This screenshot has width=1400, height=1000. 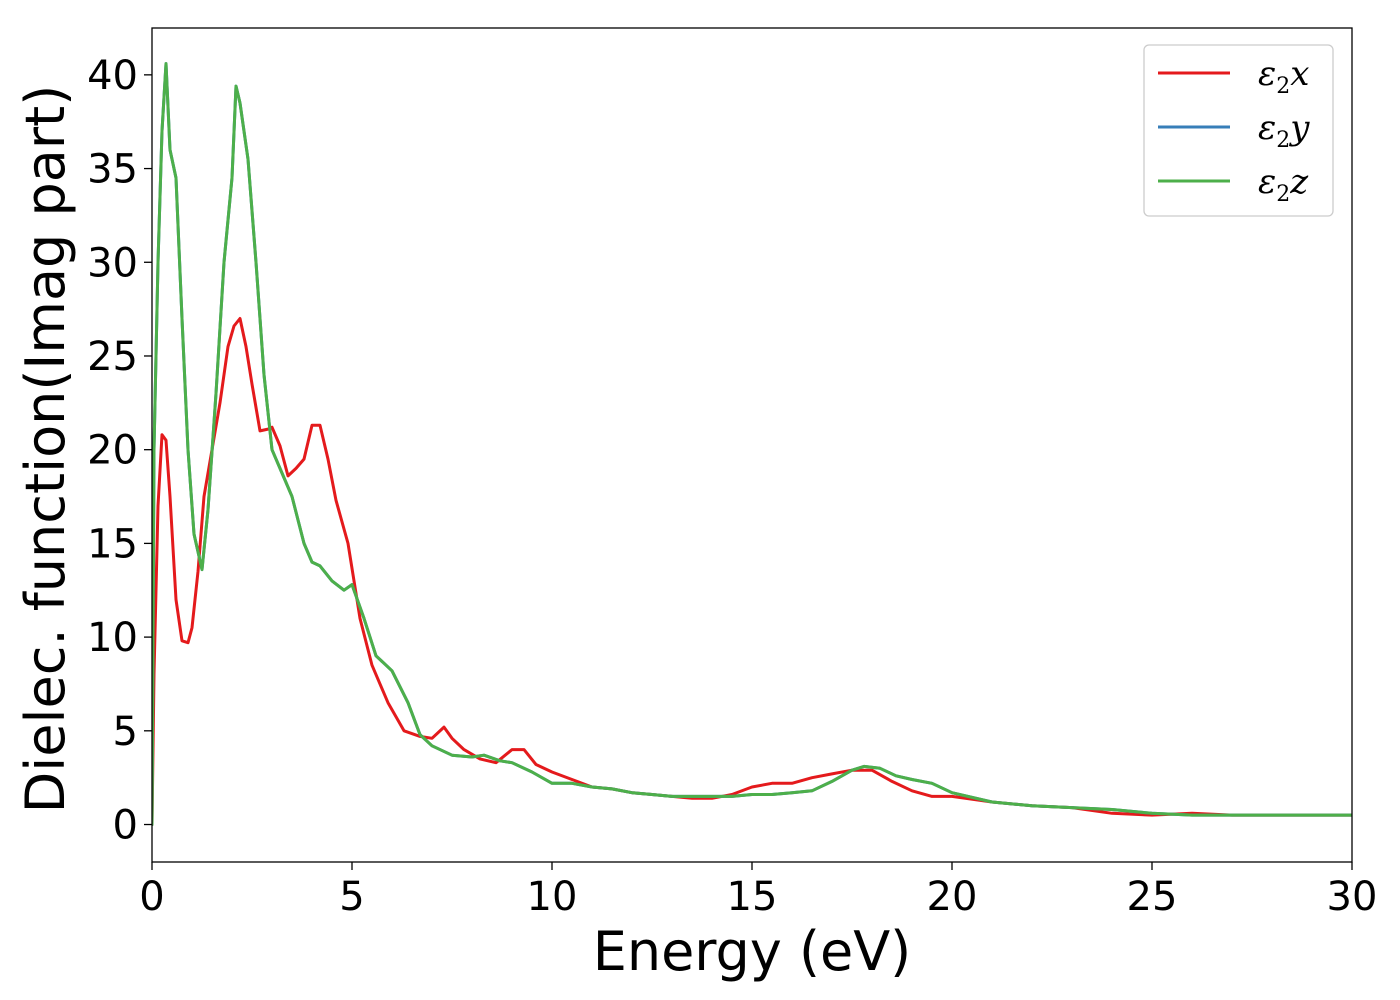 I want to click on x-tick-label: 20, so click(x=952, y=897).